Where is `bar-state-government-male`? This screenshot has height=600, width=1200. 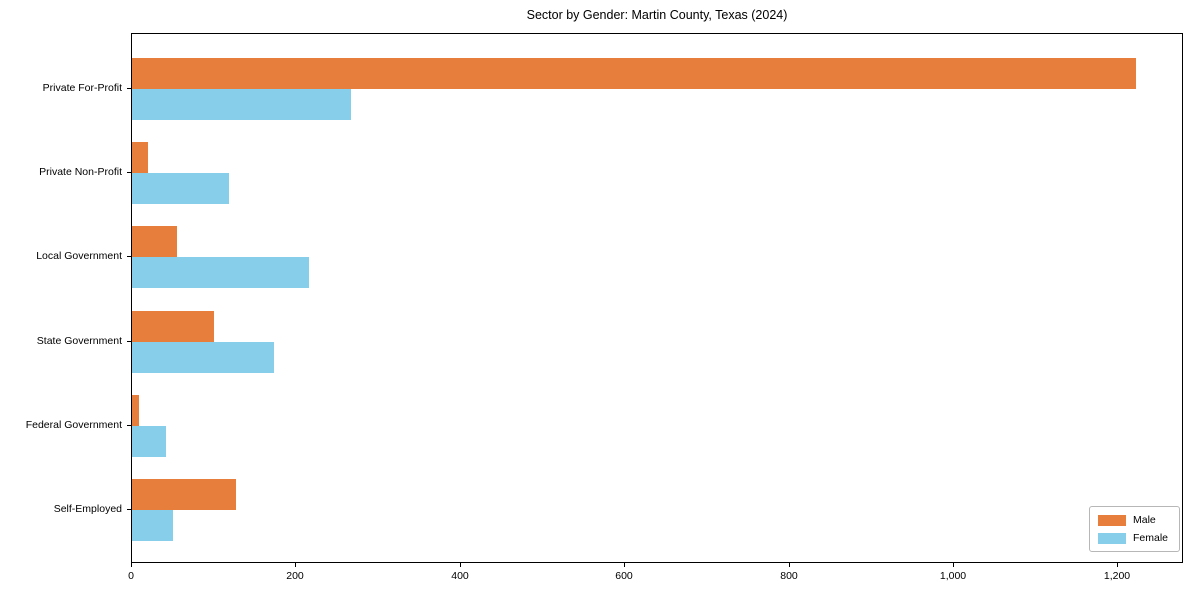
bar-state-government-male is located at coordinates (173, 326).